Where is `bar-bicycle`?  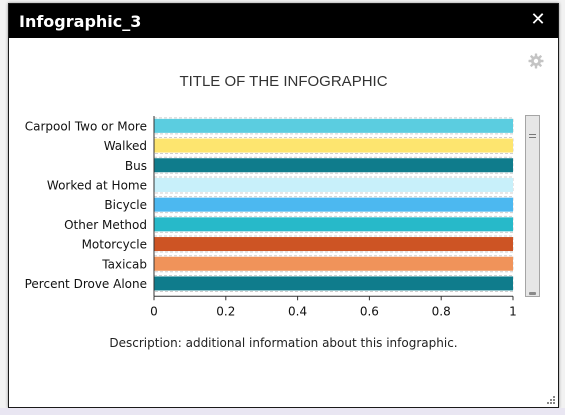
bar-bicycle is located at coordinates (333, 204).